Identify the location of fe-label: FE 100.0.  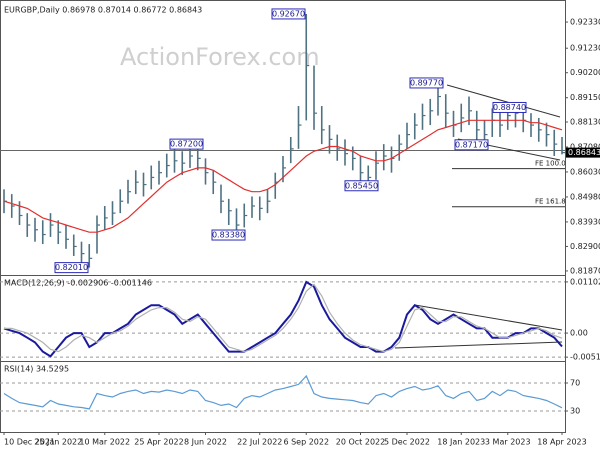
(550, 164).